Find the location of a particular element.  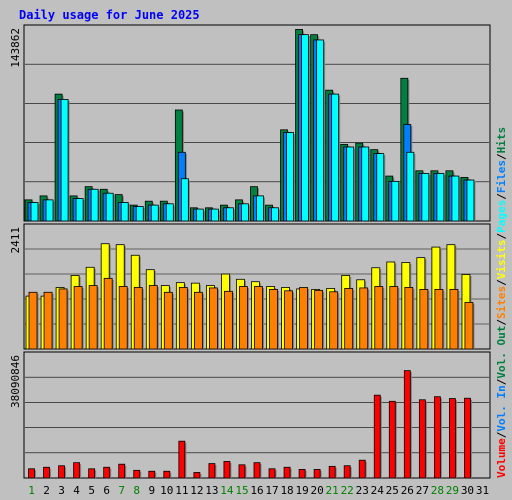

x-tick-label: 31 is located at coordinates (482, 490).